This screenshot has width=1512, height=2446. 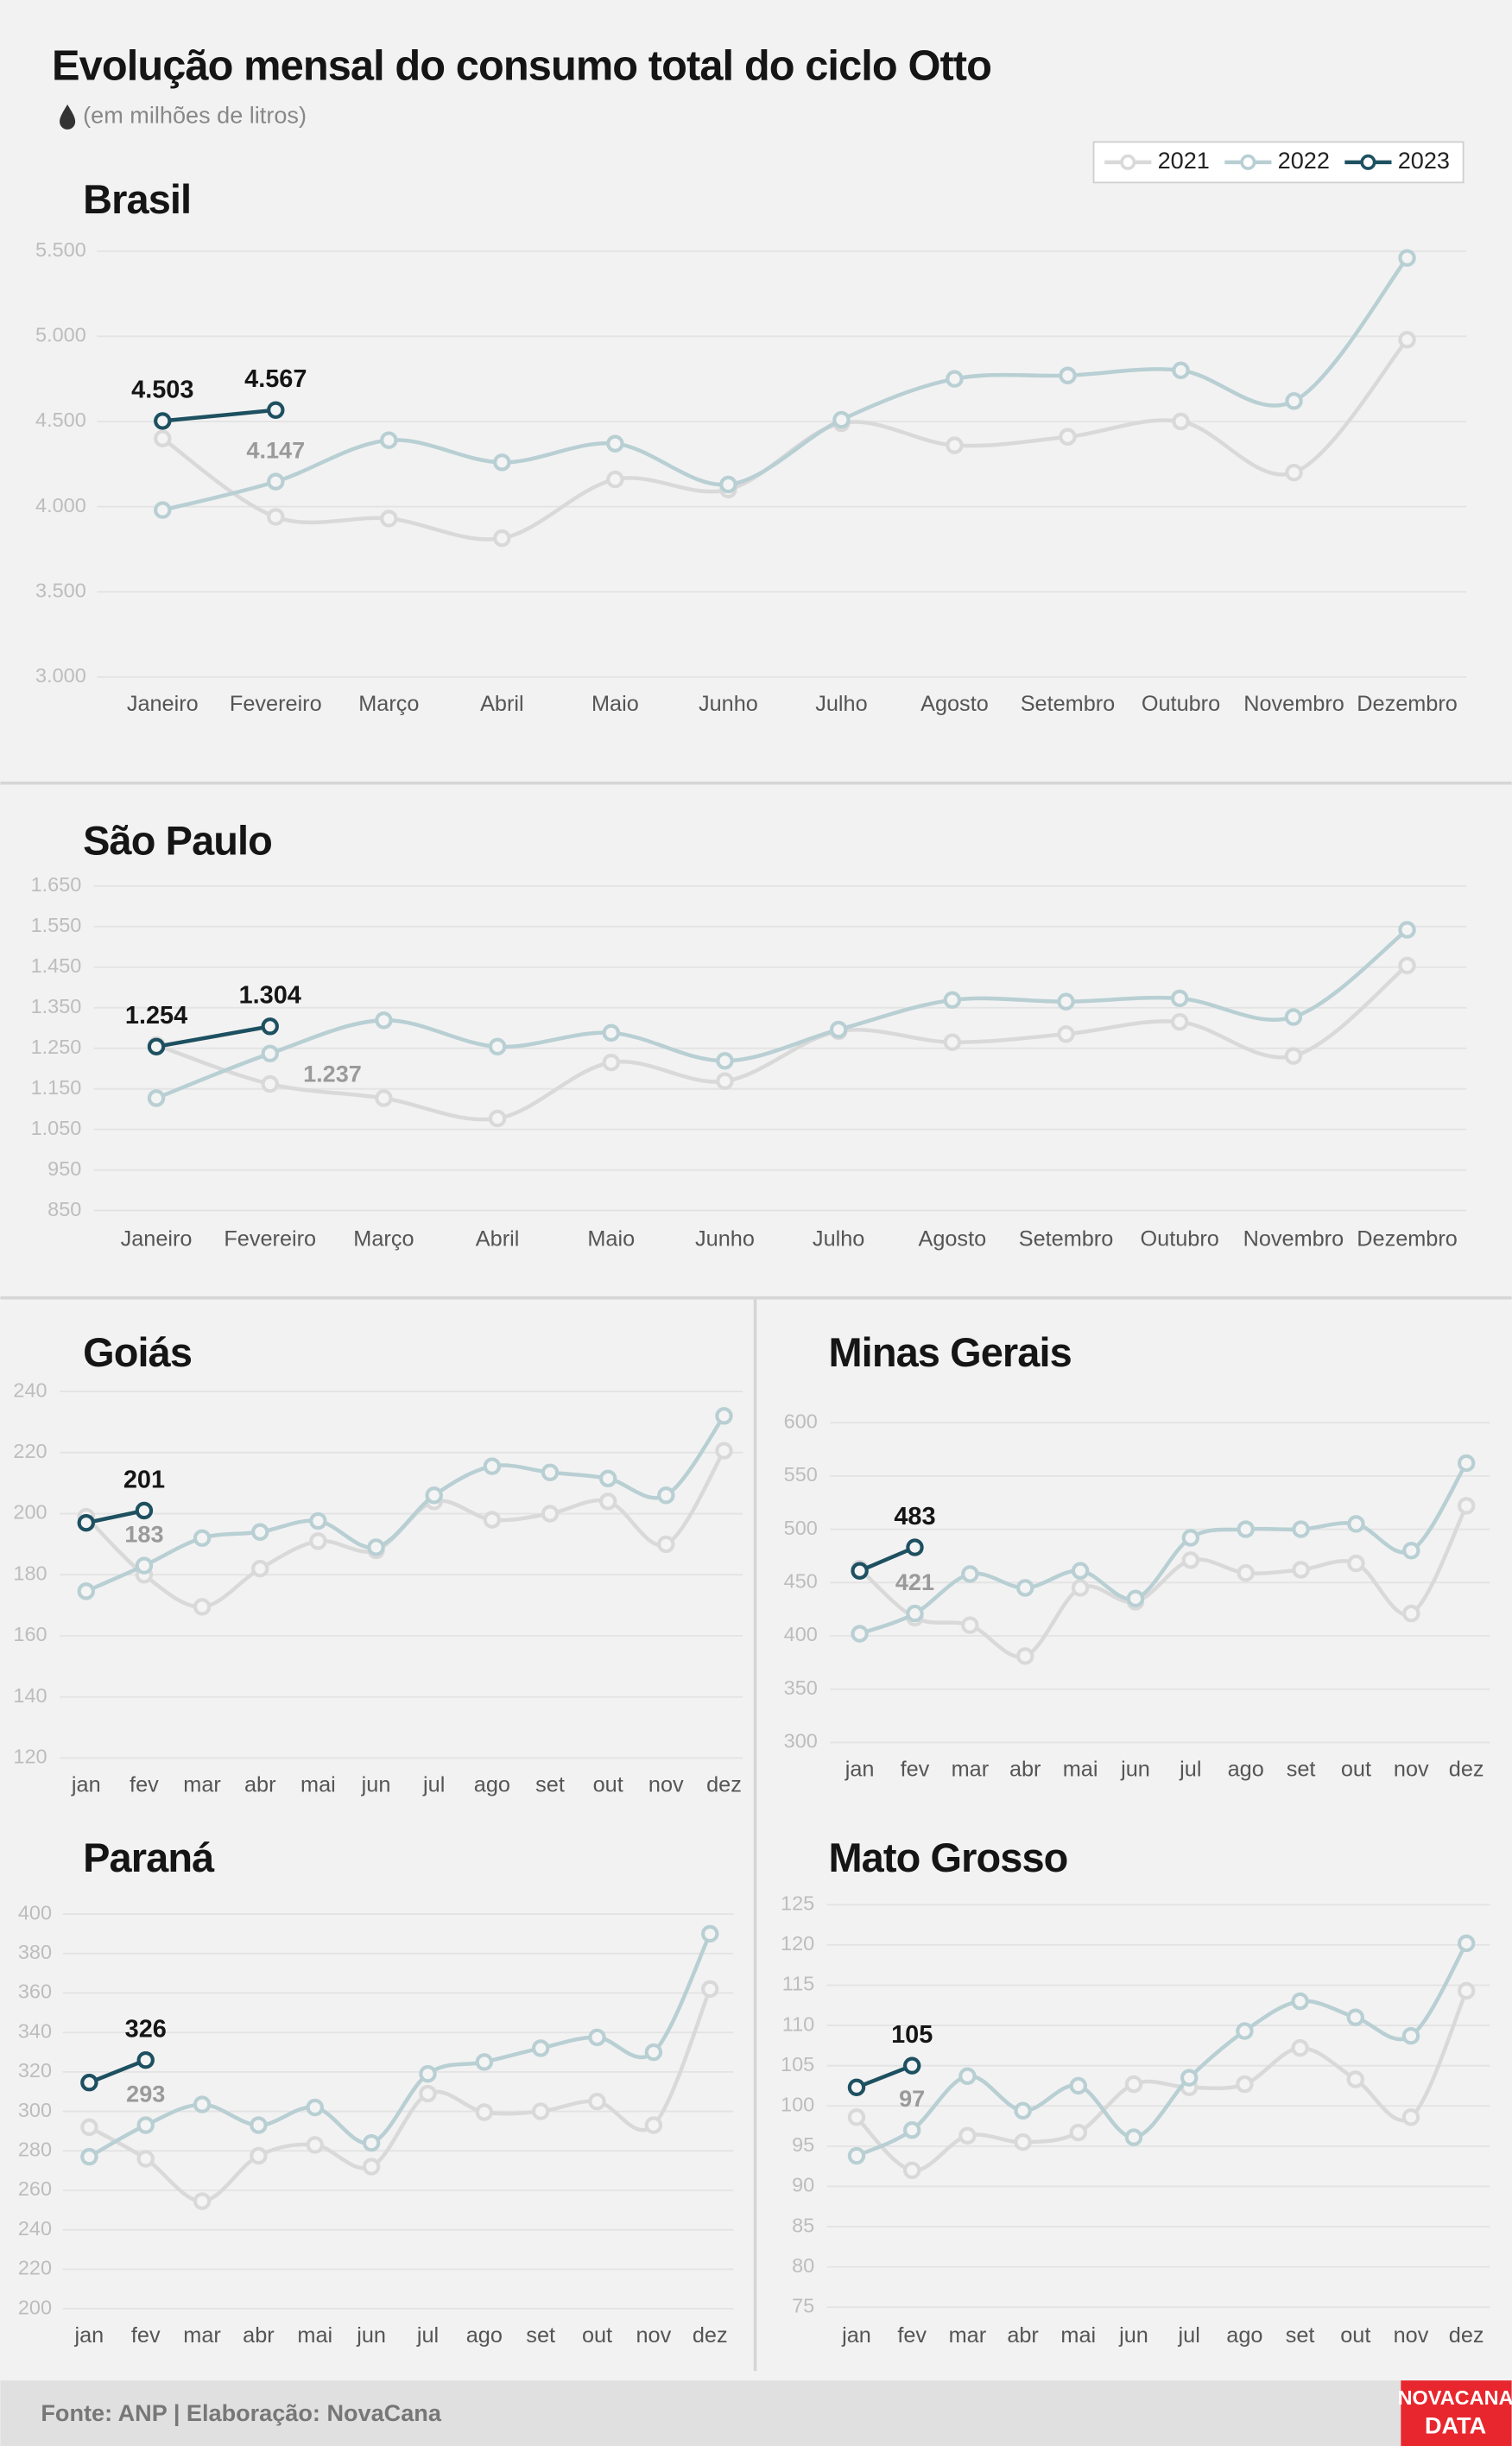 What do you see at coordinates (728, 704) in the screenshot?
I see `x-tick-label: Junho` at bounding box center [728, 704].